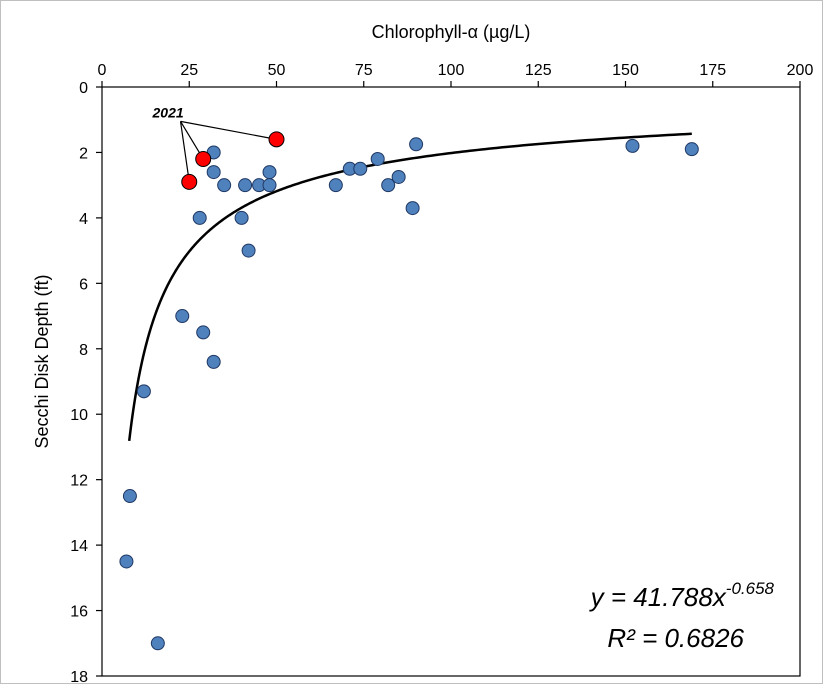 This screenshot has width=823, height=684. What do you see at coordinates (83, 284) in the screenshot?
I see `y-tick-label: 6` at bounding box center [83, 284].